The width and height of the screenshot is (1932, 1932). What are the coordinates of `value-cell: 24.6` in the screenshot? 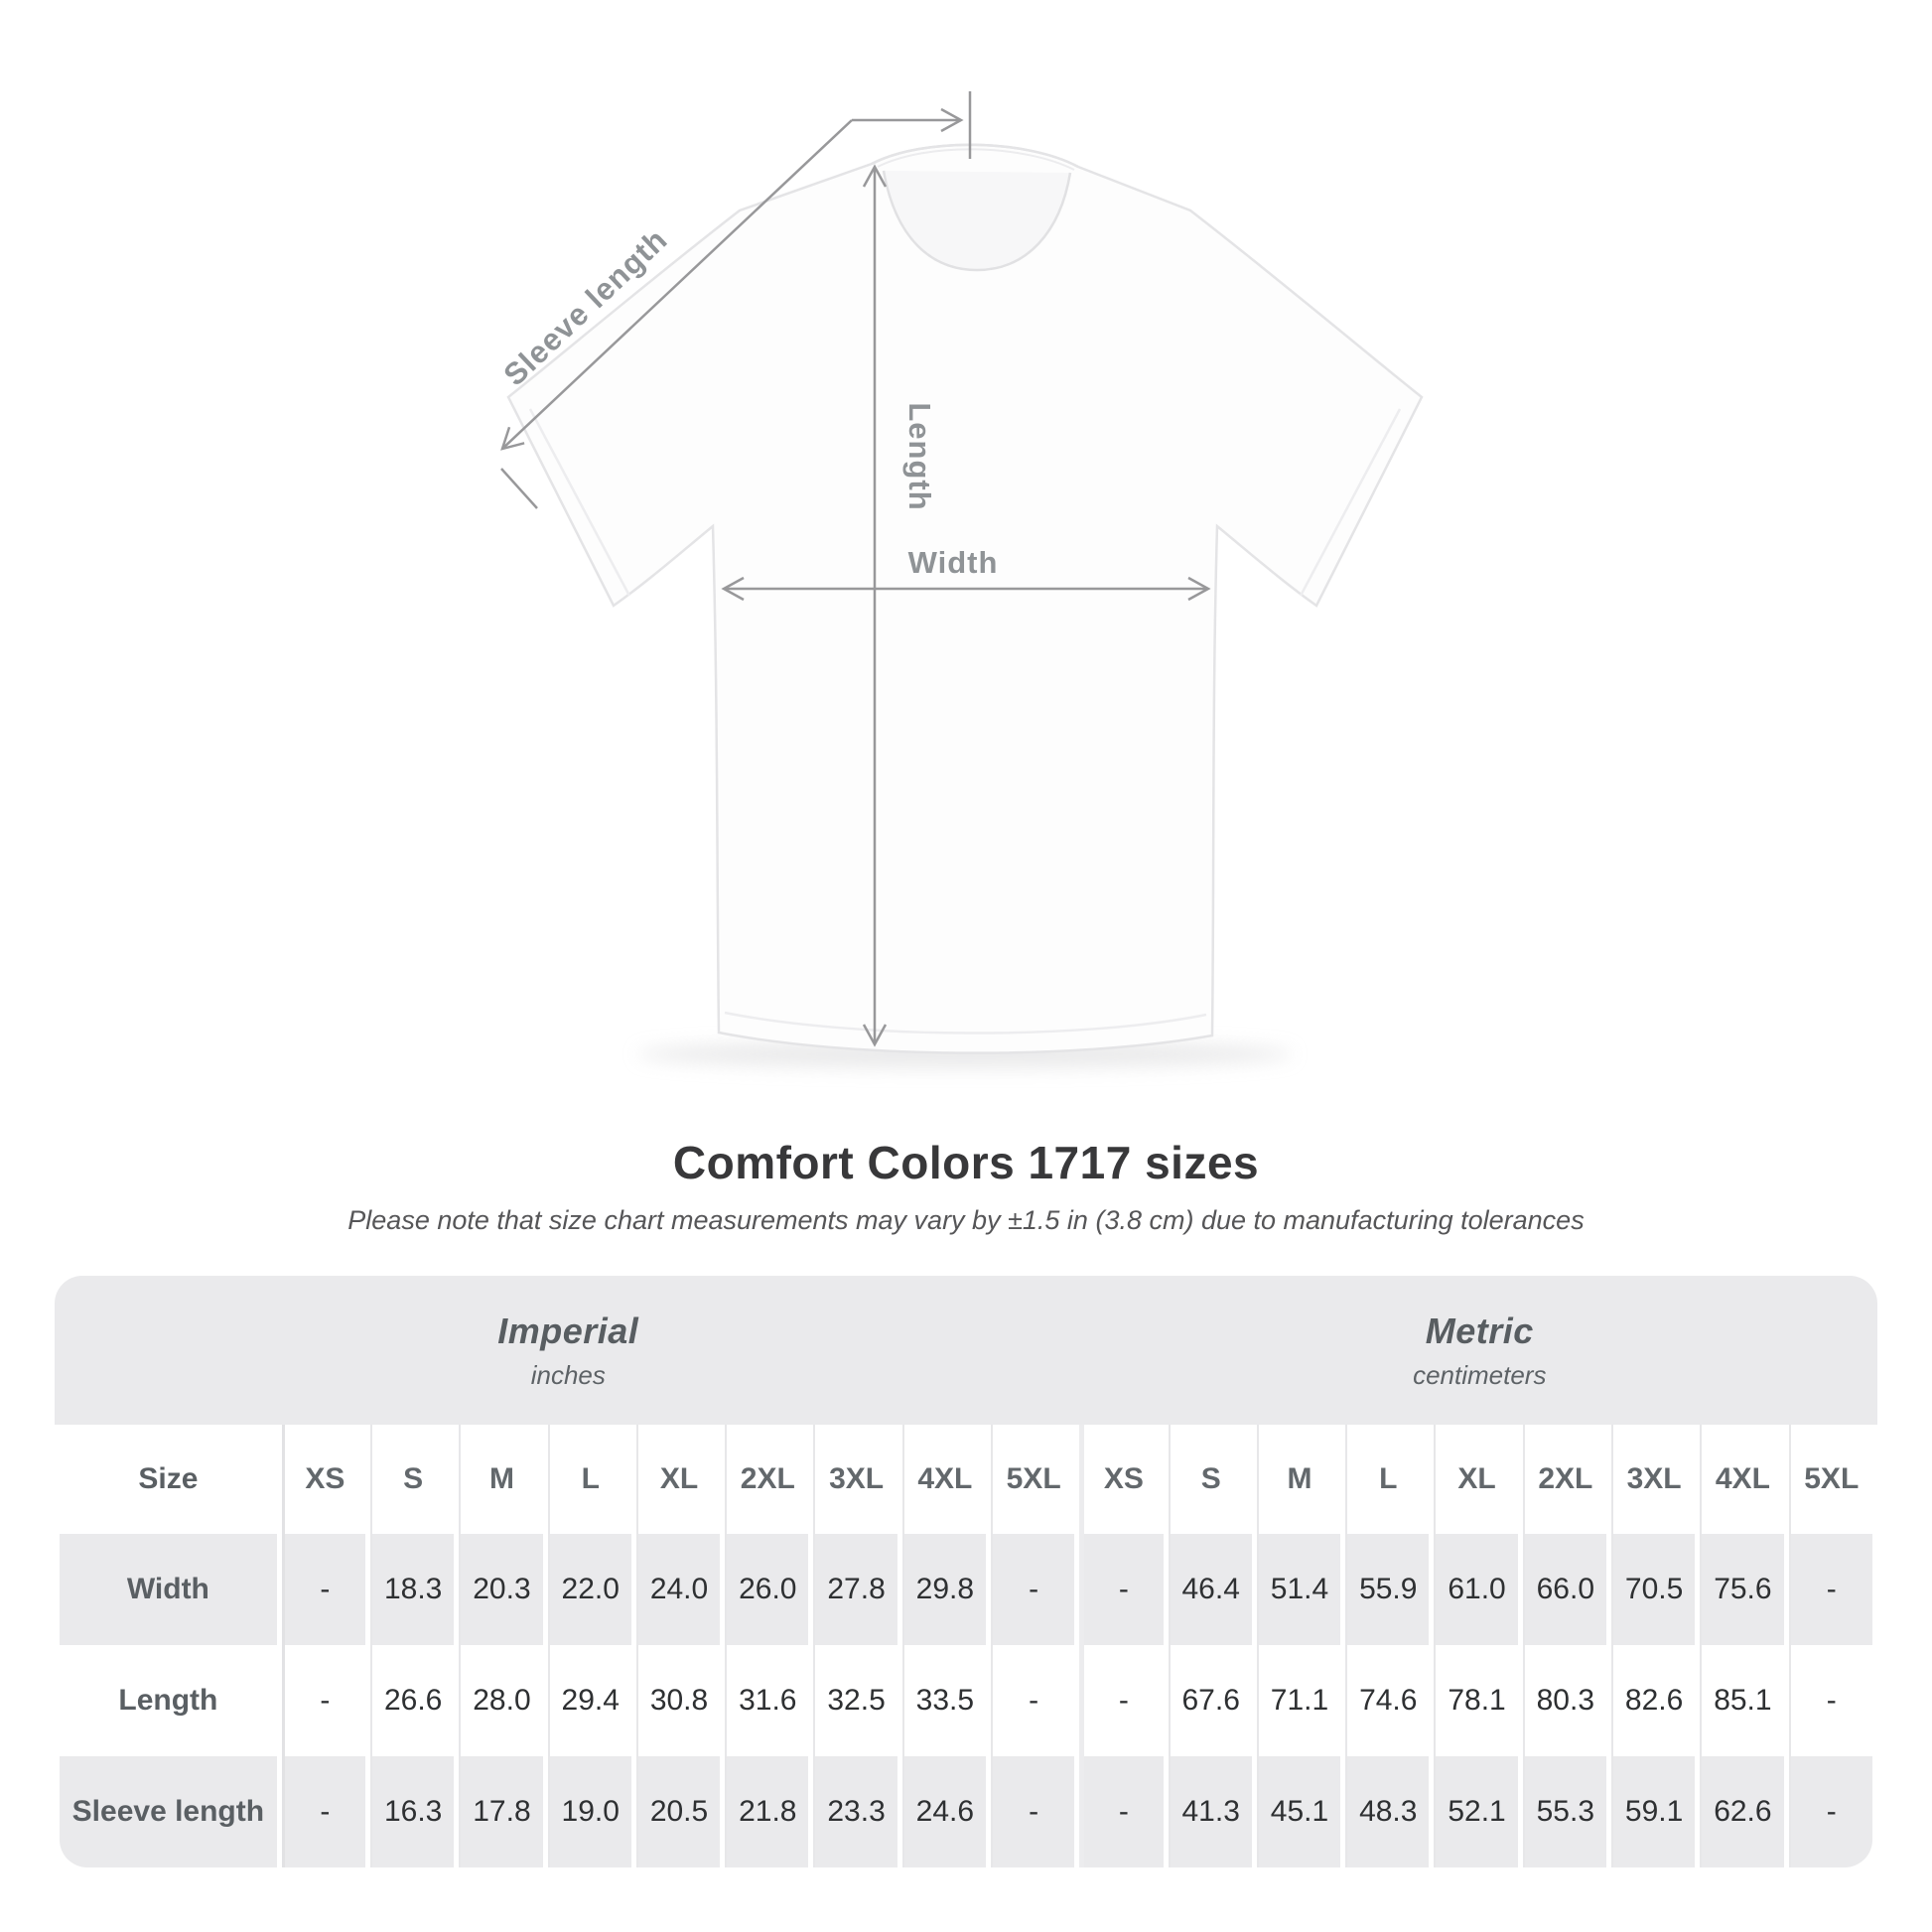 It's located at (943, 1812).